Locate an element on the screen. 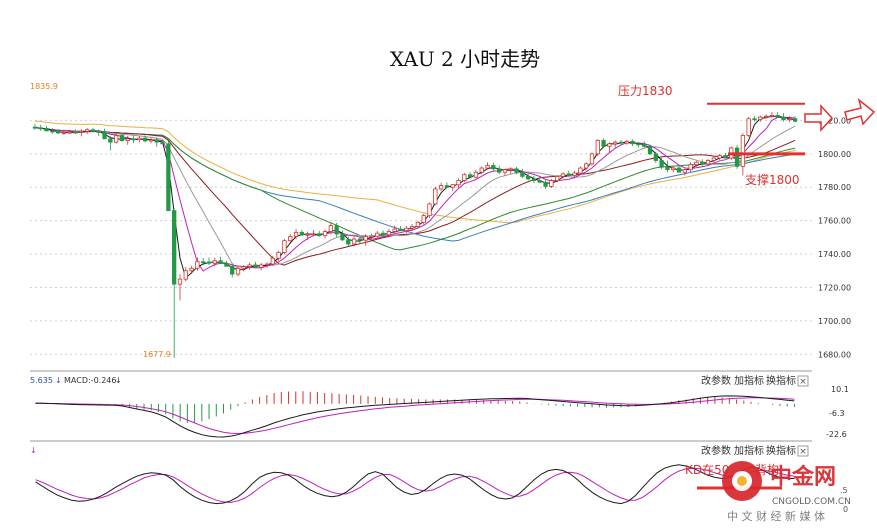  y-tick-label: 1820.00 is located at coordinates (834, 120).